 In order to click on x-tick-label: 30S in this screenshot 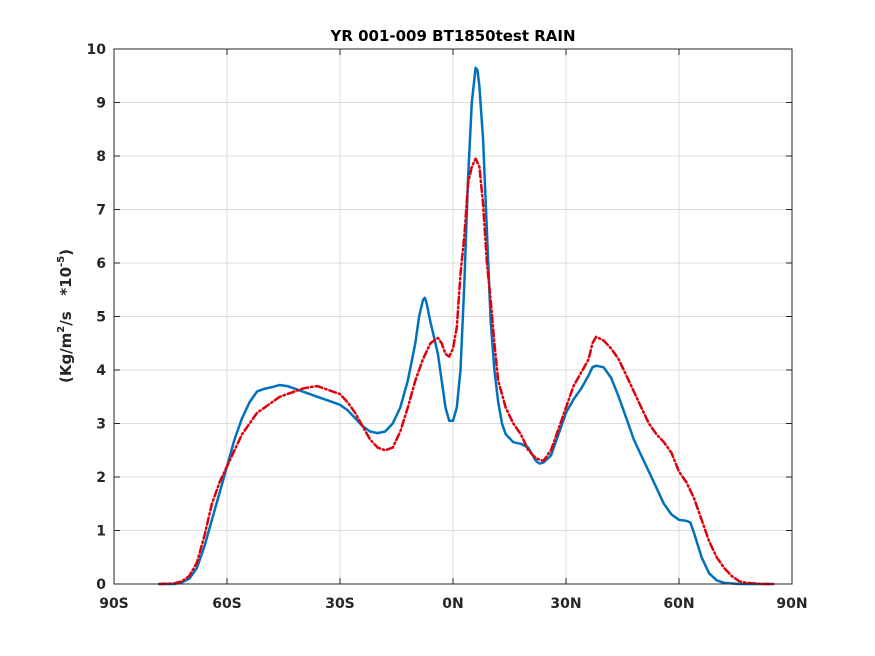, I will do `click(340, 604)`.